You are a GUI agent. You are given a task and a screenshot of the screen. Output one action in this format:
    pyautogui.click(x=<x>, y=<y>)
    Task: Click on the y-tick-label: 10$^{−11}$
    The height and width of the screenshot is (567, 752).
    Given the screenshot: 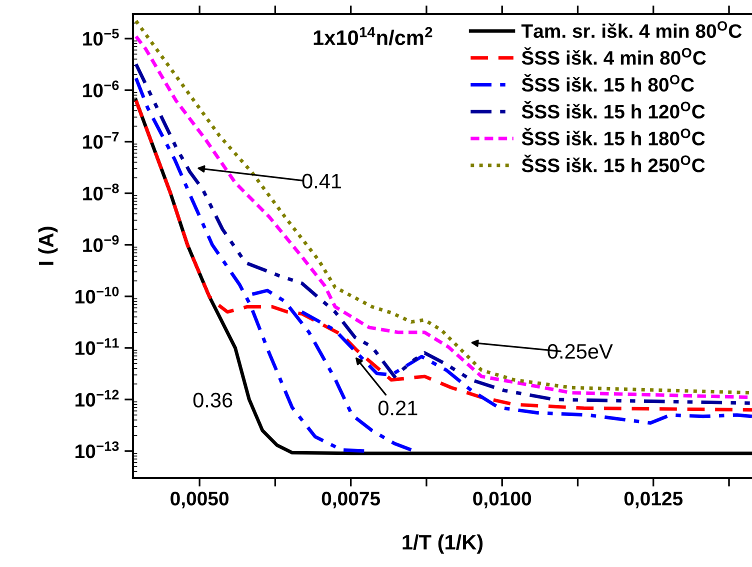 What is the action you would take?
    pyautogui.click(x=97, y=346)
    